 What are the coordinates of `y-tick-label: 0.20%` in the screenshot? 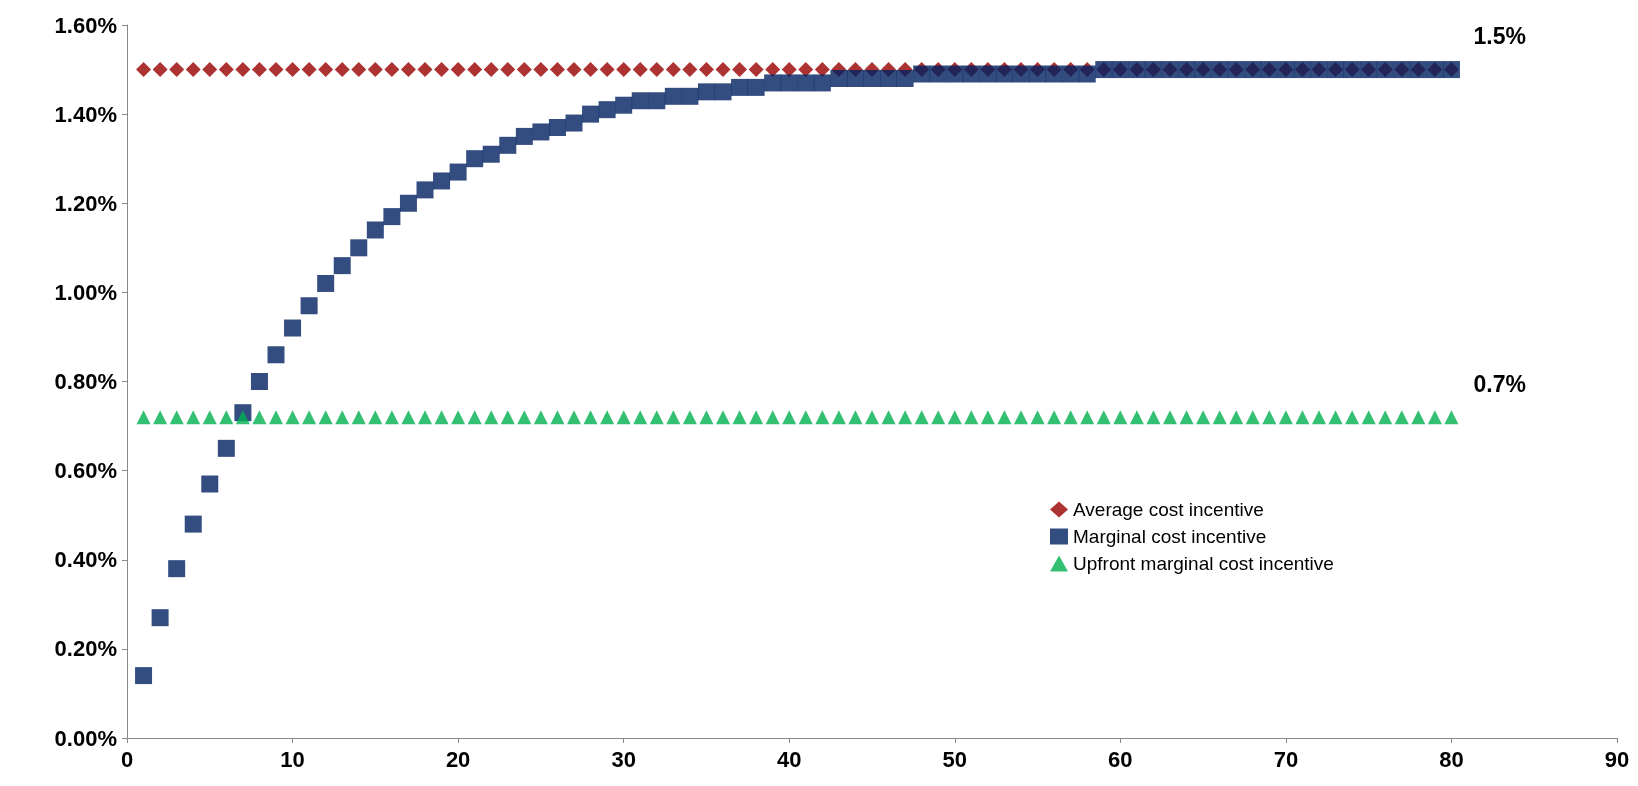 It's located at (85, 649).